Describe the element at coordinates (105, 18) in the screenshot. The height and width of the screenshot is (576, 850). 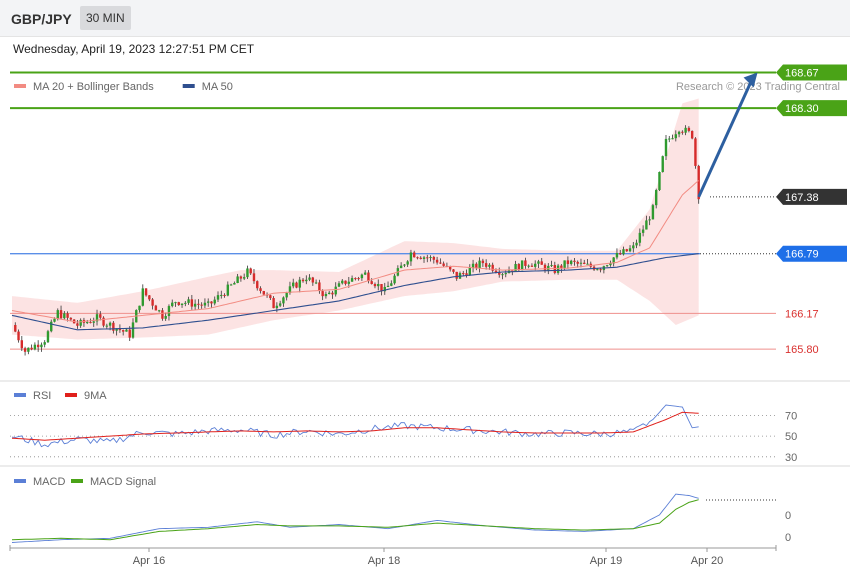
I see `timeframe-button: 30 MIN` at that location.